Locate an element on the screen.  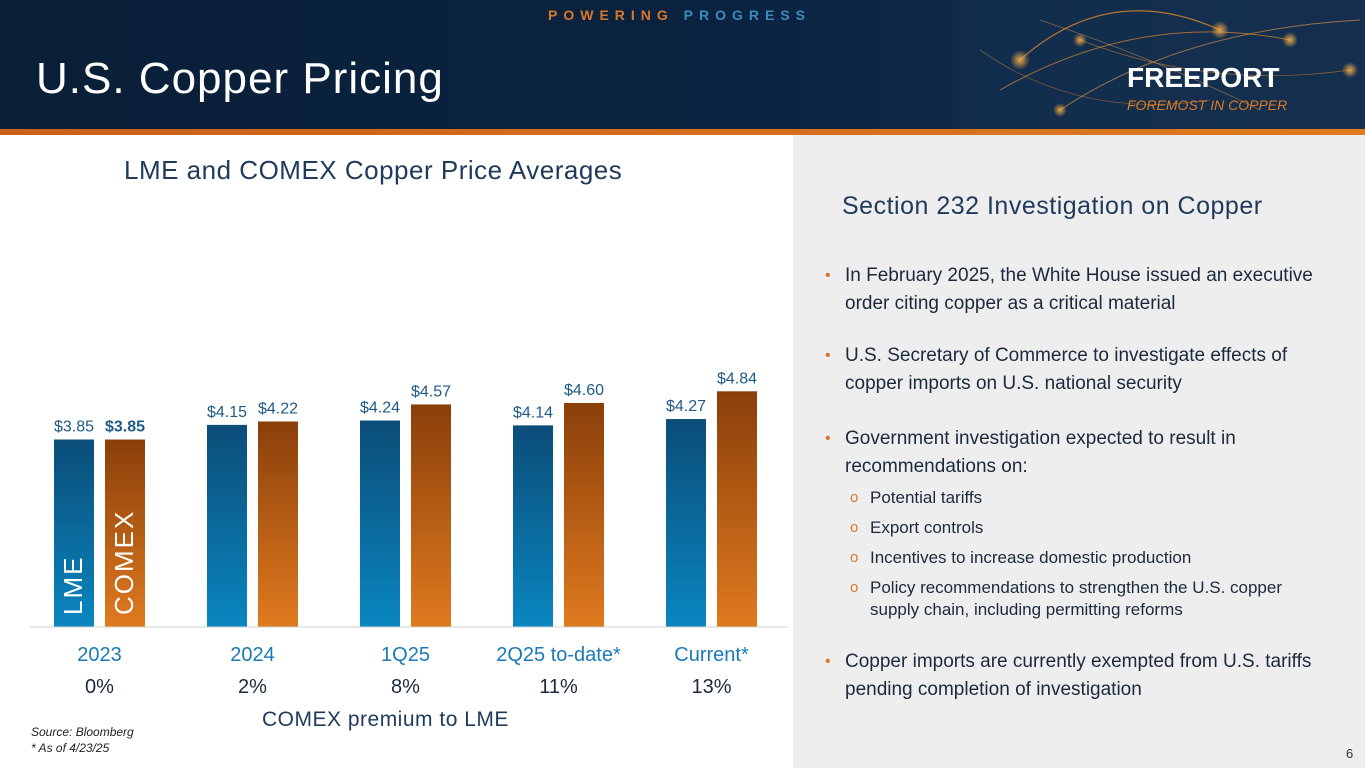
lme-bar-2023 is located at coordinates (74, 533).